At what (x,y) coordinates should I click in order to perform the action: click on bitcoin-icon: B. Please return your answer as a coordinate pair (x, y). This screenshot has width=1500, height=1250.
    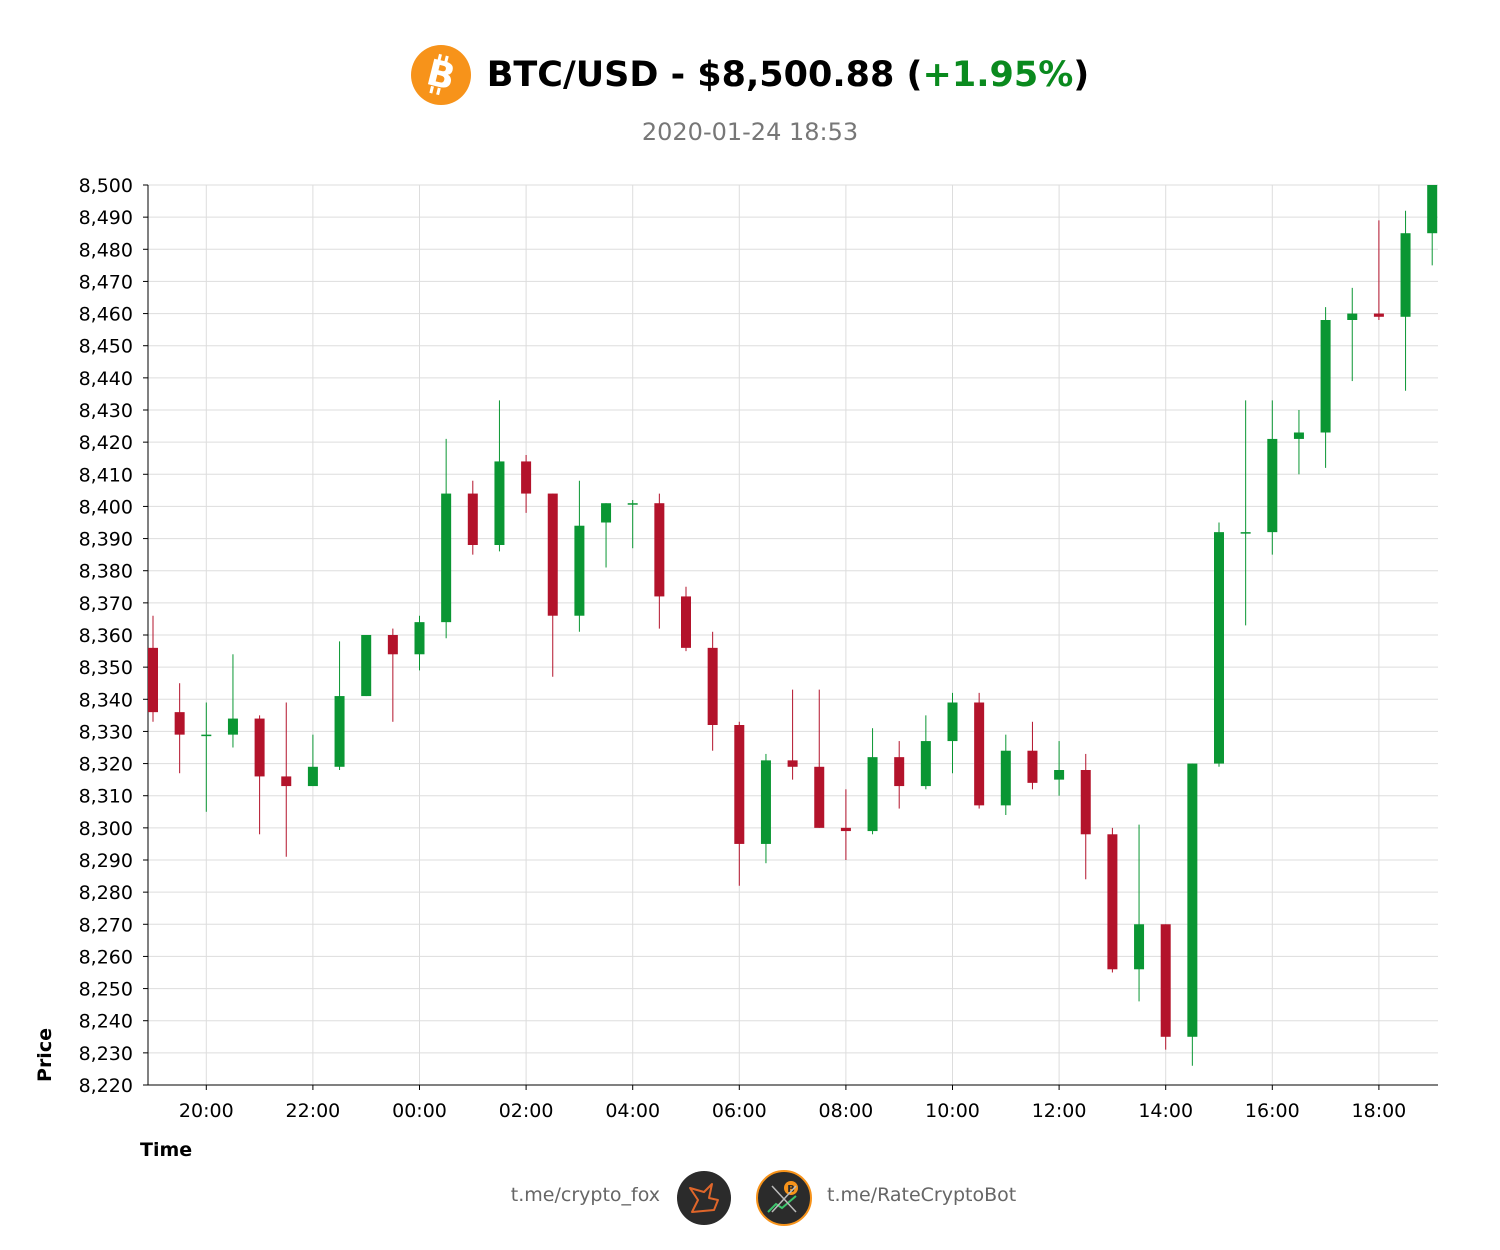
    Looking at the image, I should click on (440, 75).